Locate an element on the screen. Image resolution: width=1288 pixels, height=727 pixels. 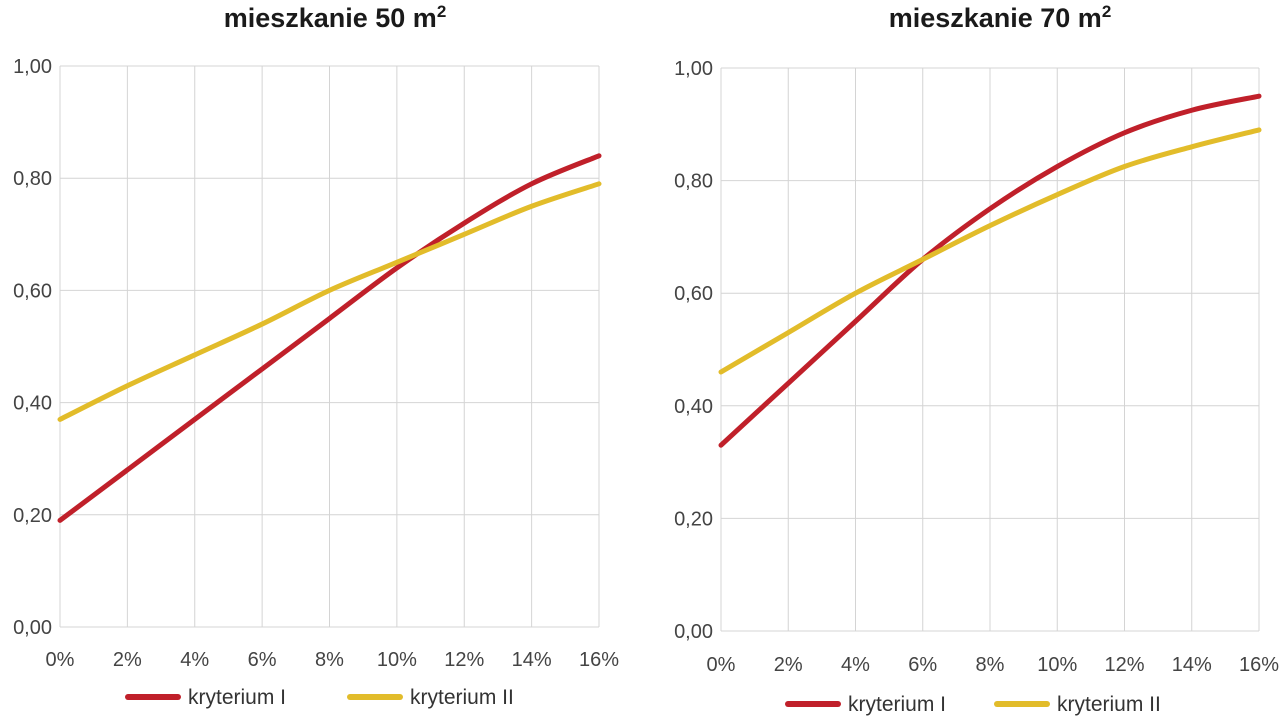
chart-title: mieszkanie 70 m2 is located at coordinates (1000, 17).